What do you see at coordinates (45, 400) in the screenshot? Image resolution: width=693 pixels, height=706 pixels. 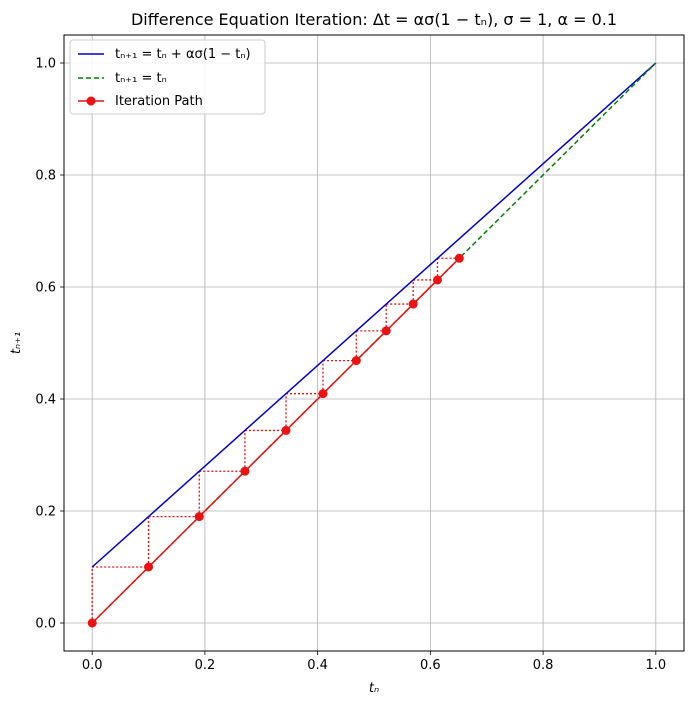 I see `y-tick-label: 0.4` at bounding box center [45, 400].